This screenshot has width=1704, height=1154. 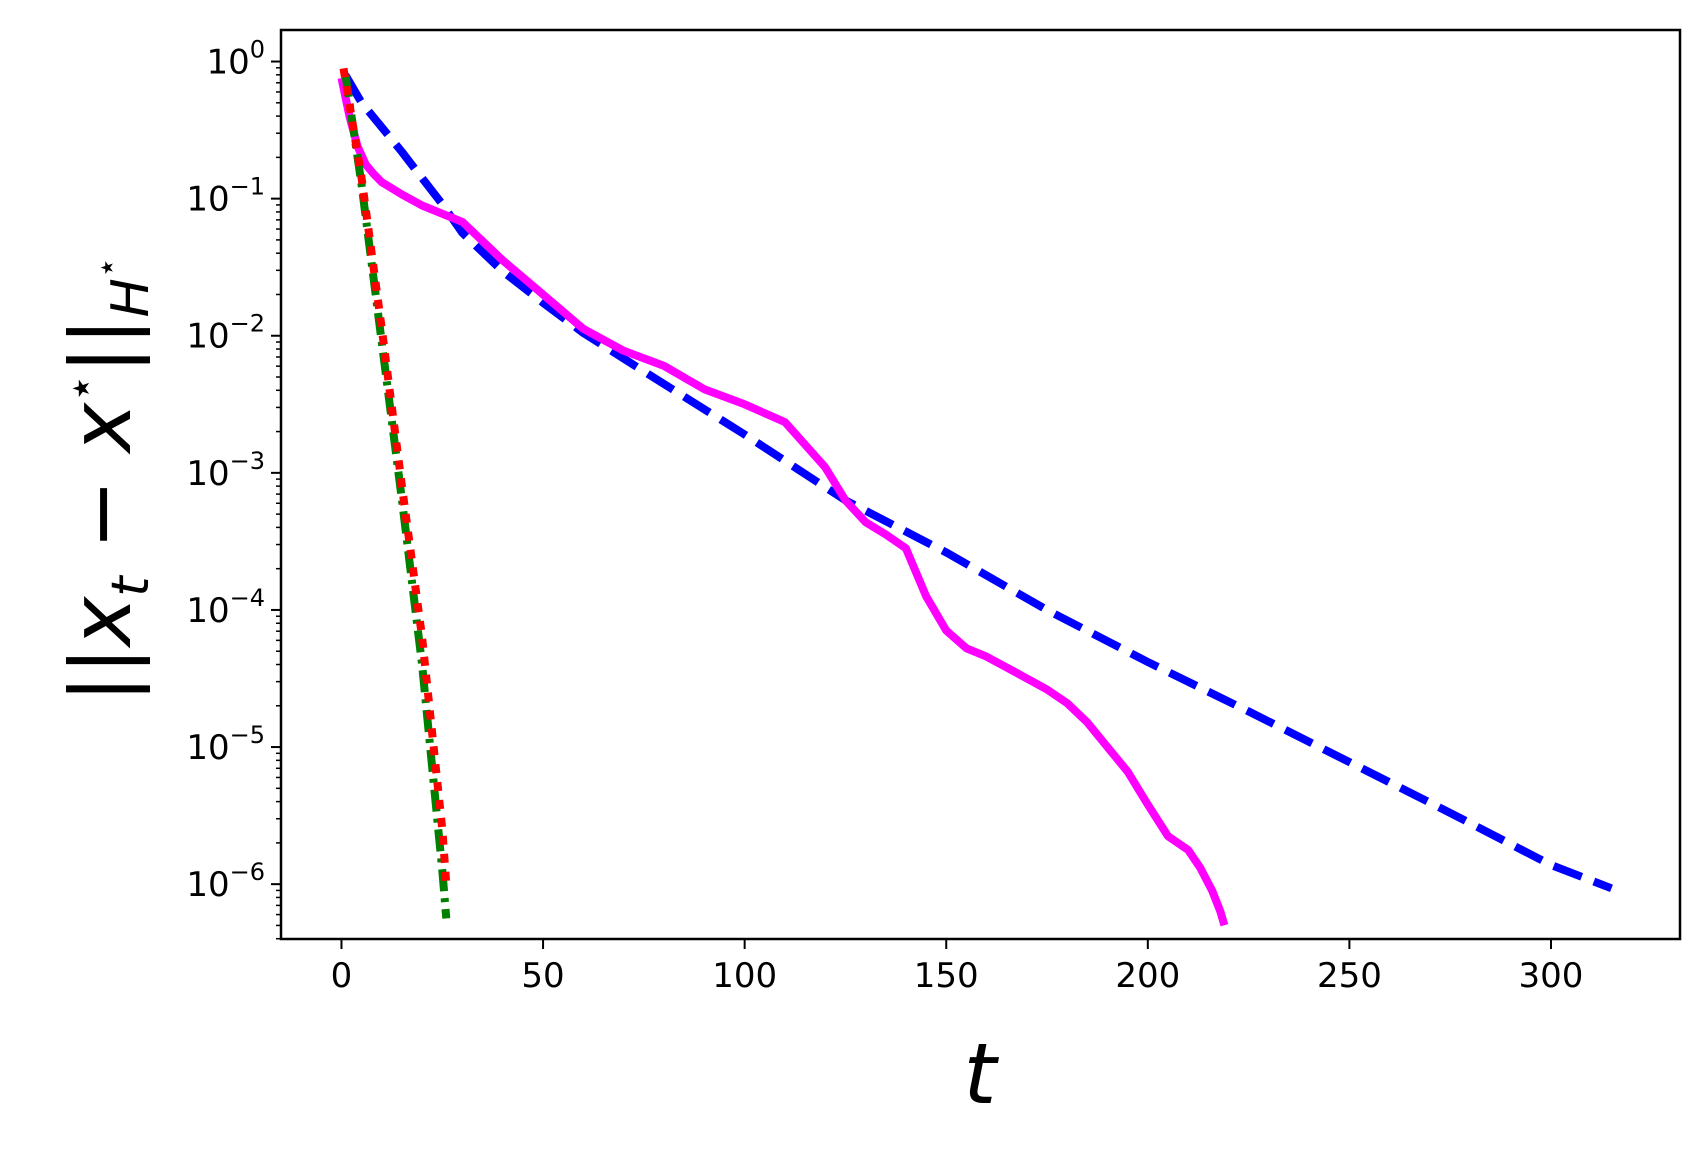 I want to click on y-title-t-subscript: t, so click(x=131, y=586).